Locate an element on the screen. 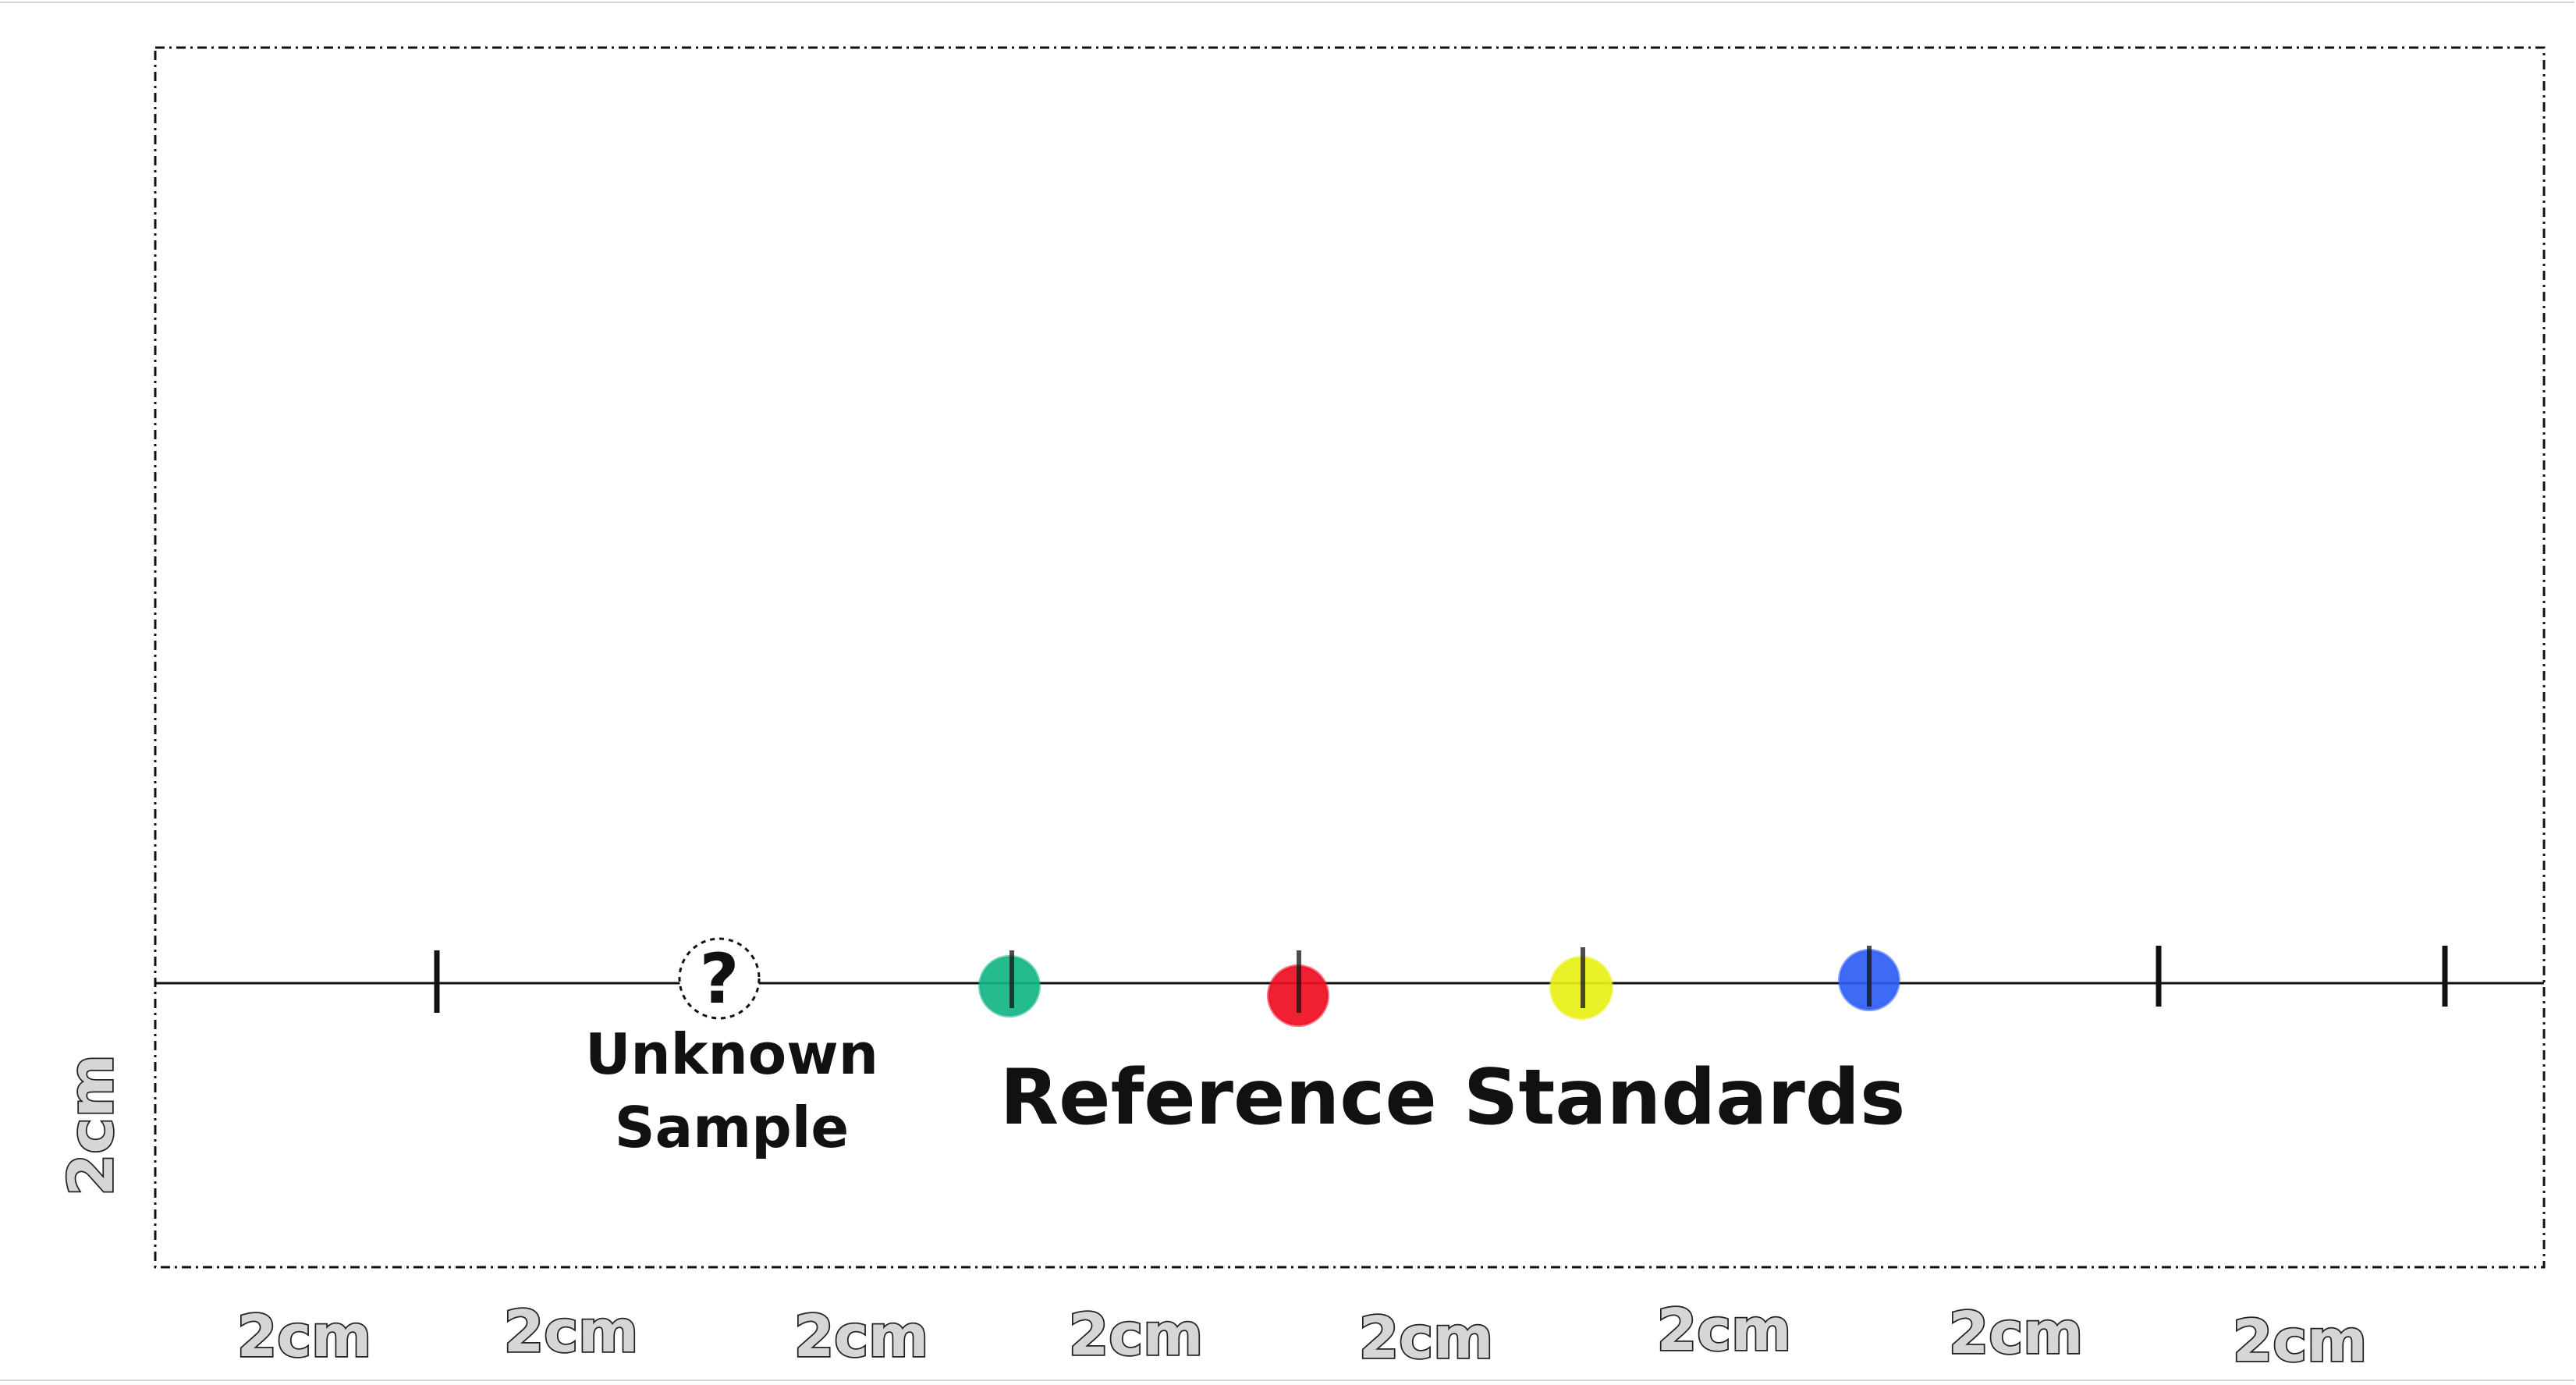  unknown-sample-spot is located at coordinates (719, 978).